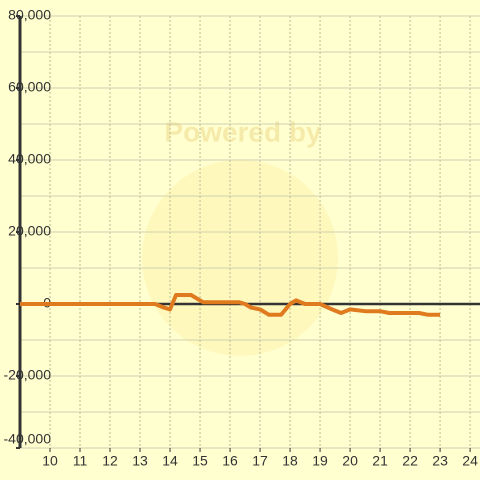  What do you see at coordinates (140, 461) in the screenshot?
I see `x-tick-label: 13` at bounding box center [140, 461].